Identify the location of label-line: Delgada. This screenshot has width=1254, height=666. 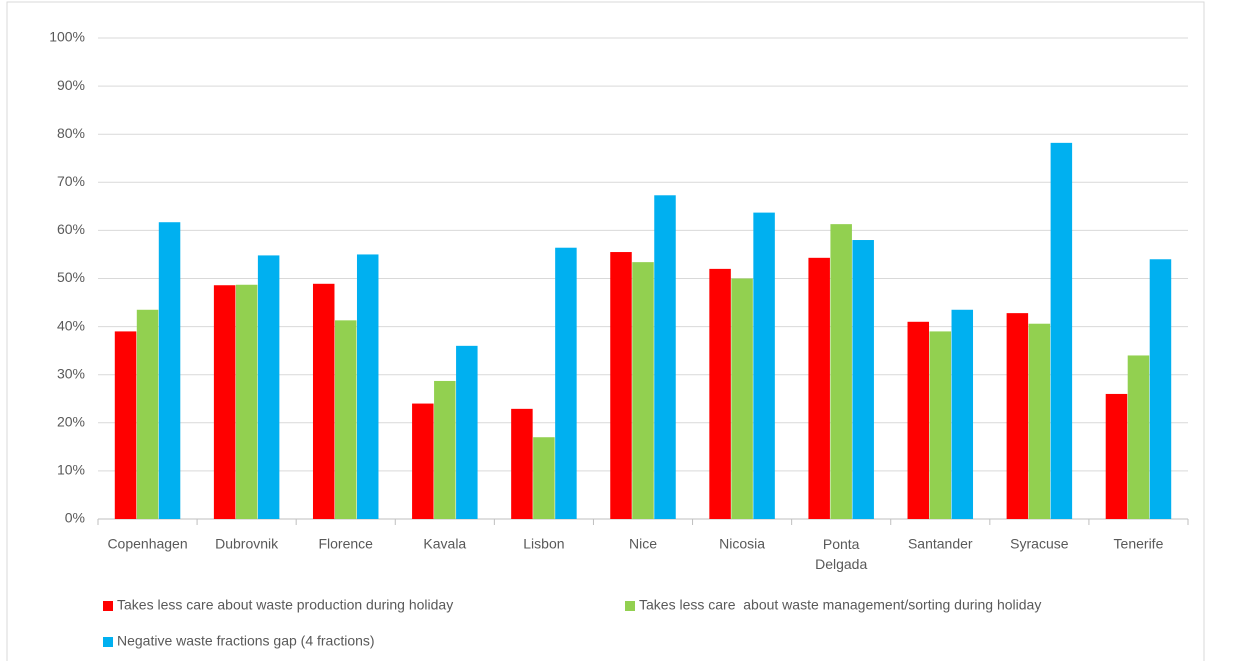
(841, 564).